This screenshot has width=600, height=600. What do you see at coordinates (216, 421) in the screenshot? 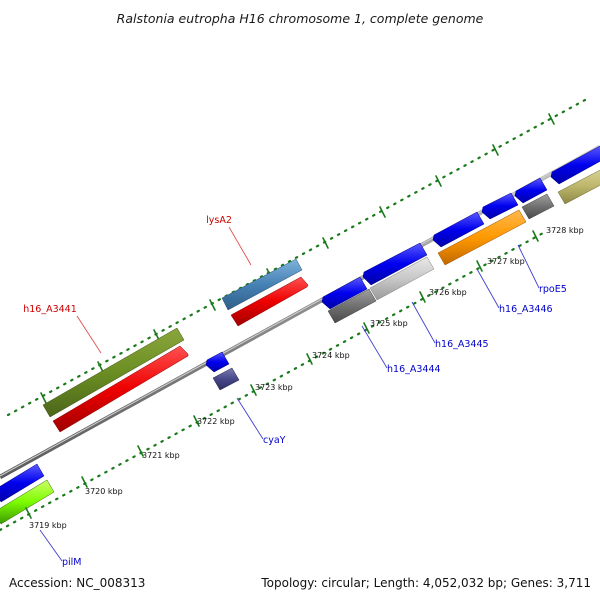
I see `scale-label: 3722 kbp` at bounding box center [216, 421].